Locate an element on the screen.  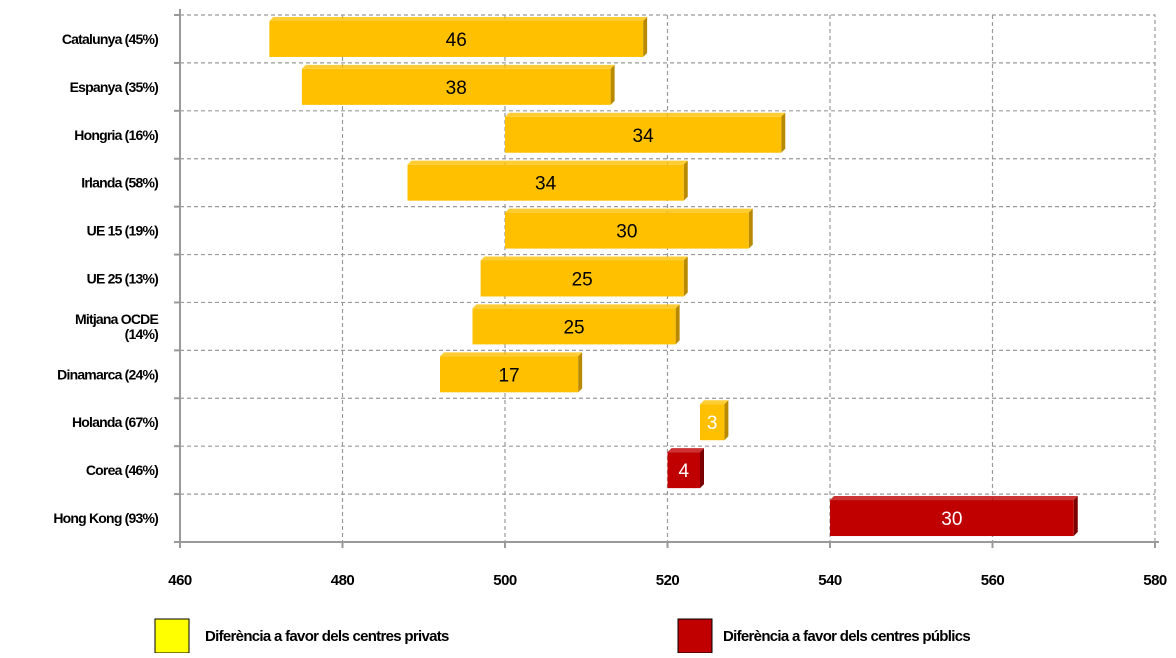
bar-8: 17 is located at coordinates (511, 372).